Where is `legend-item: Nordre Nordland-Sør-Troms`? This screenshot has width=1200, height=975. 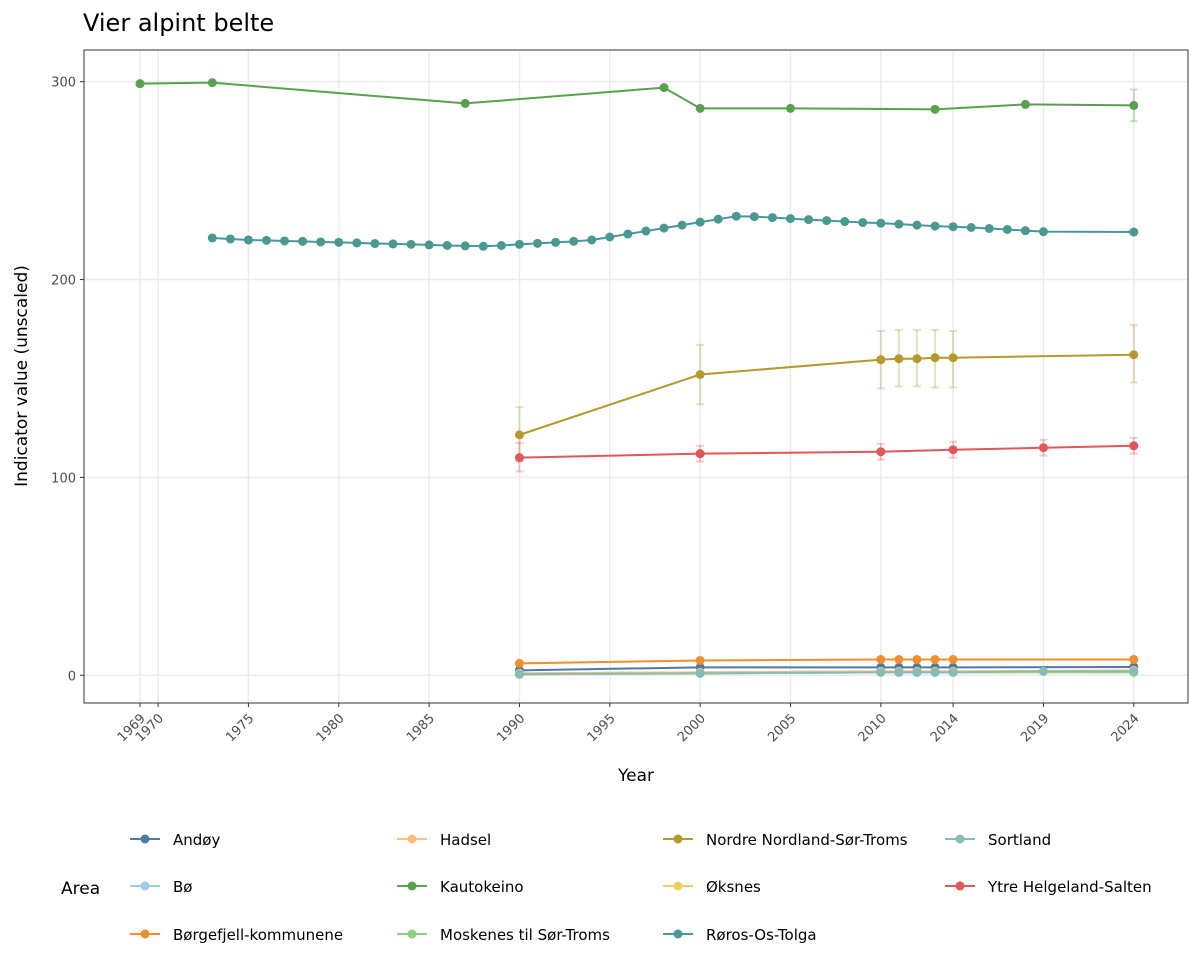 legend-item: Nordre Nordland-Sør-Troms is located at coordinates (785, 840).